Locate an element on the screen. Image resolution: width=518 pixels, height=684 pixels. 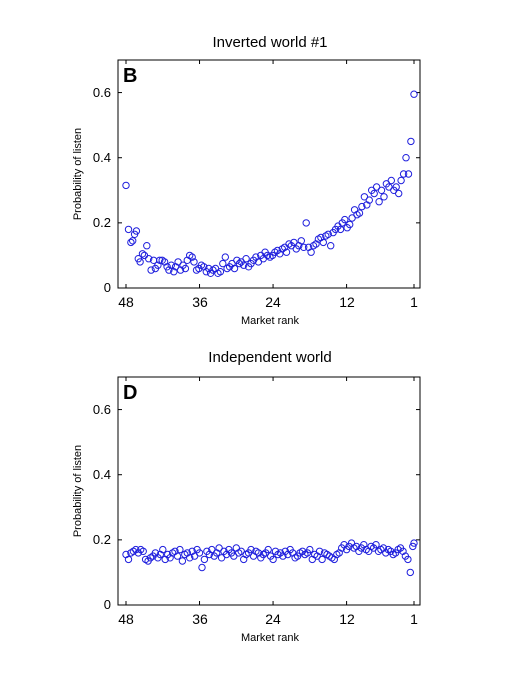
chart-title: Independent world is located at coordinates (269, 357).